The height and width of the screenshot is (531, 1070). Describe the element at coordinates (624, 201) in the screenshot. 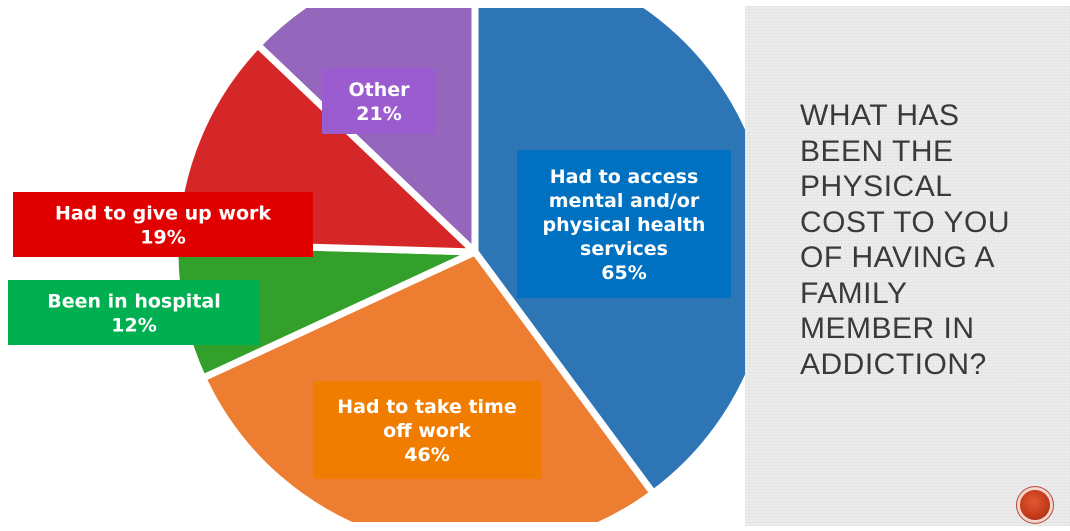

I see `pie-label-line: mental and/or` at that location.